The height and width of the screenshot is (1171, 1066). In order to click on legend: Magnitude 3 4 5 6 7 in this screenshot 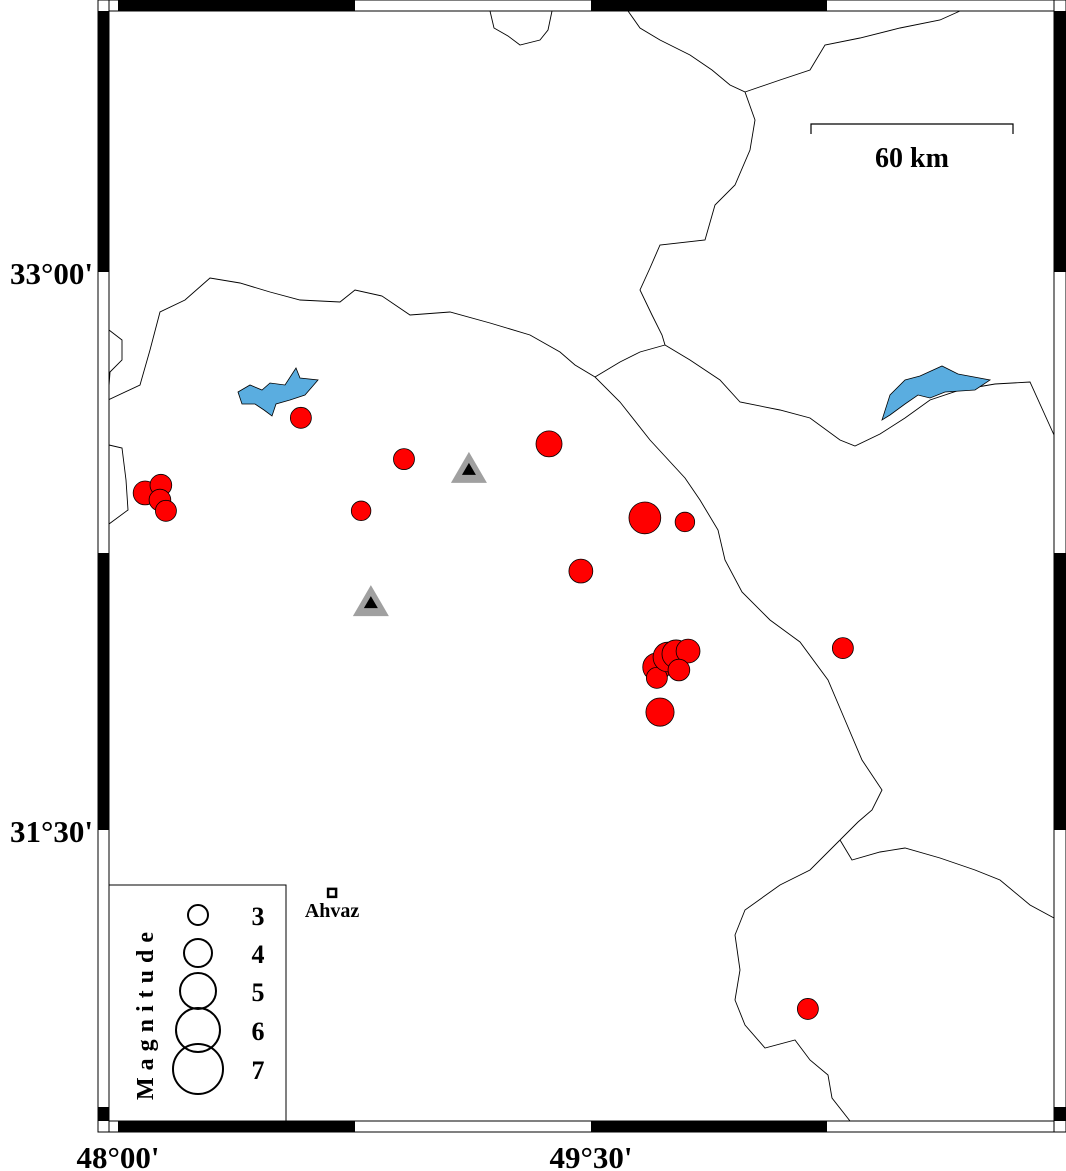, I will do `click(197, 1003)`.